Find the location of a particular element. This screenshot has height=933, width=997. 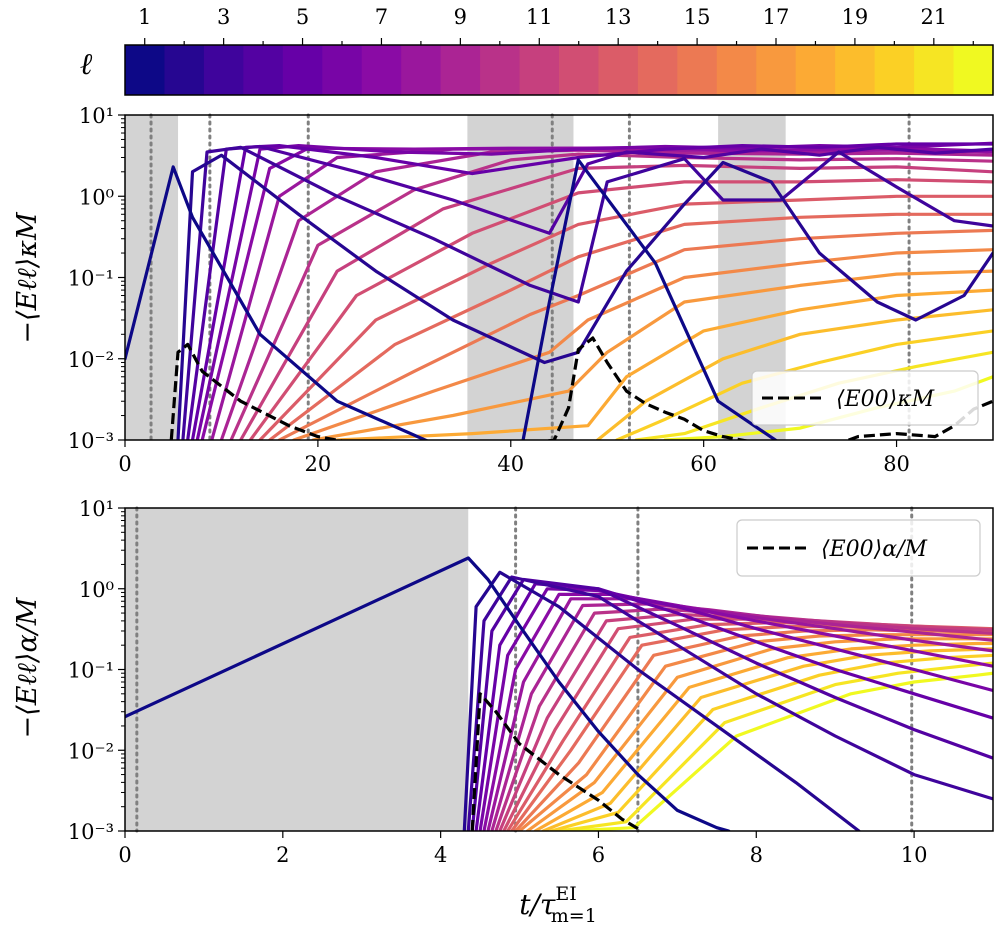

colorbar-tick-label: 21 is located at coordinates (933, 17).